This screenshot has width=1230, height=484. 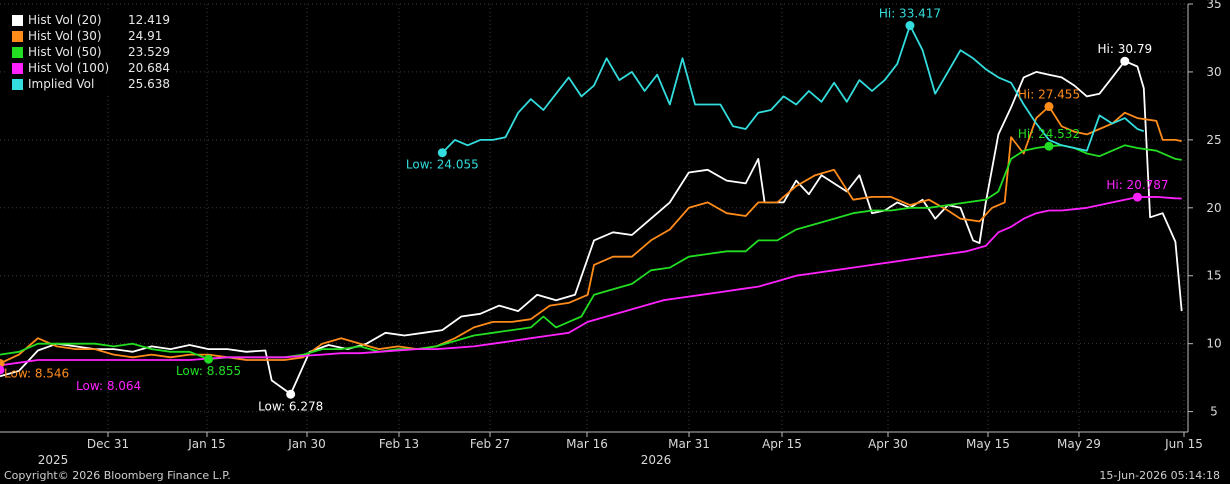 I want to click on legend-series-name: Hist Vol (50), so click(x=65, y=52).